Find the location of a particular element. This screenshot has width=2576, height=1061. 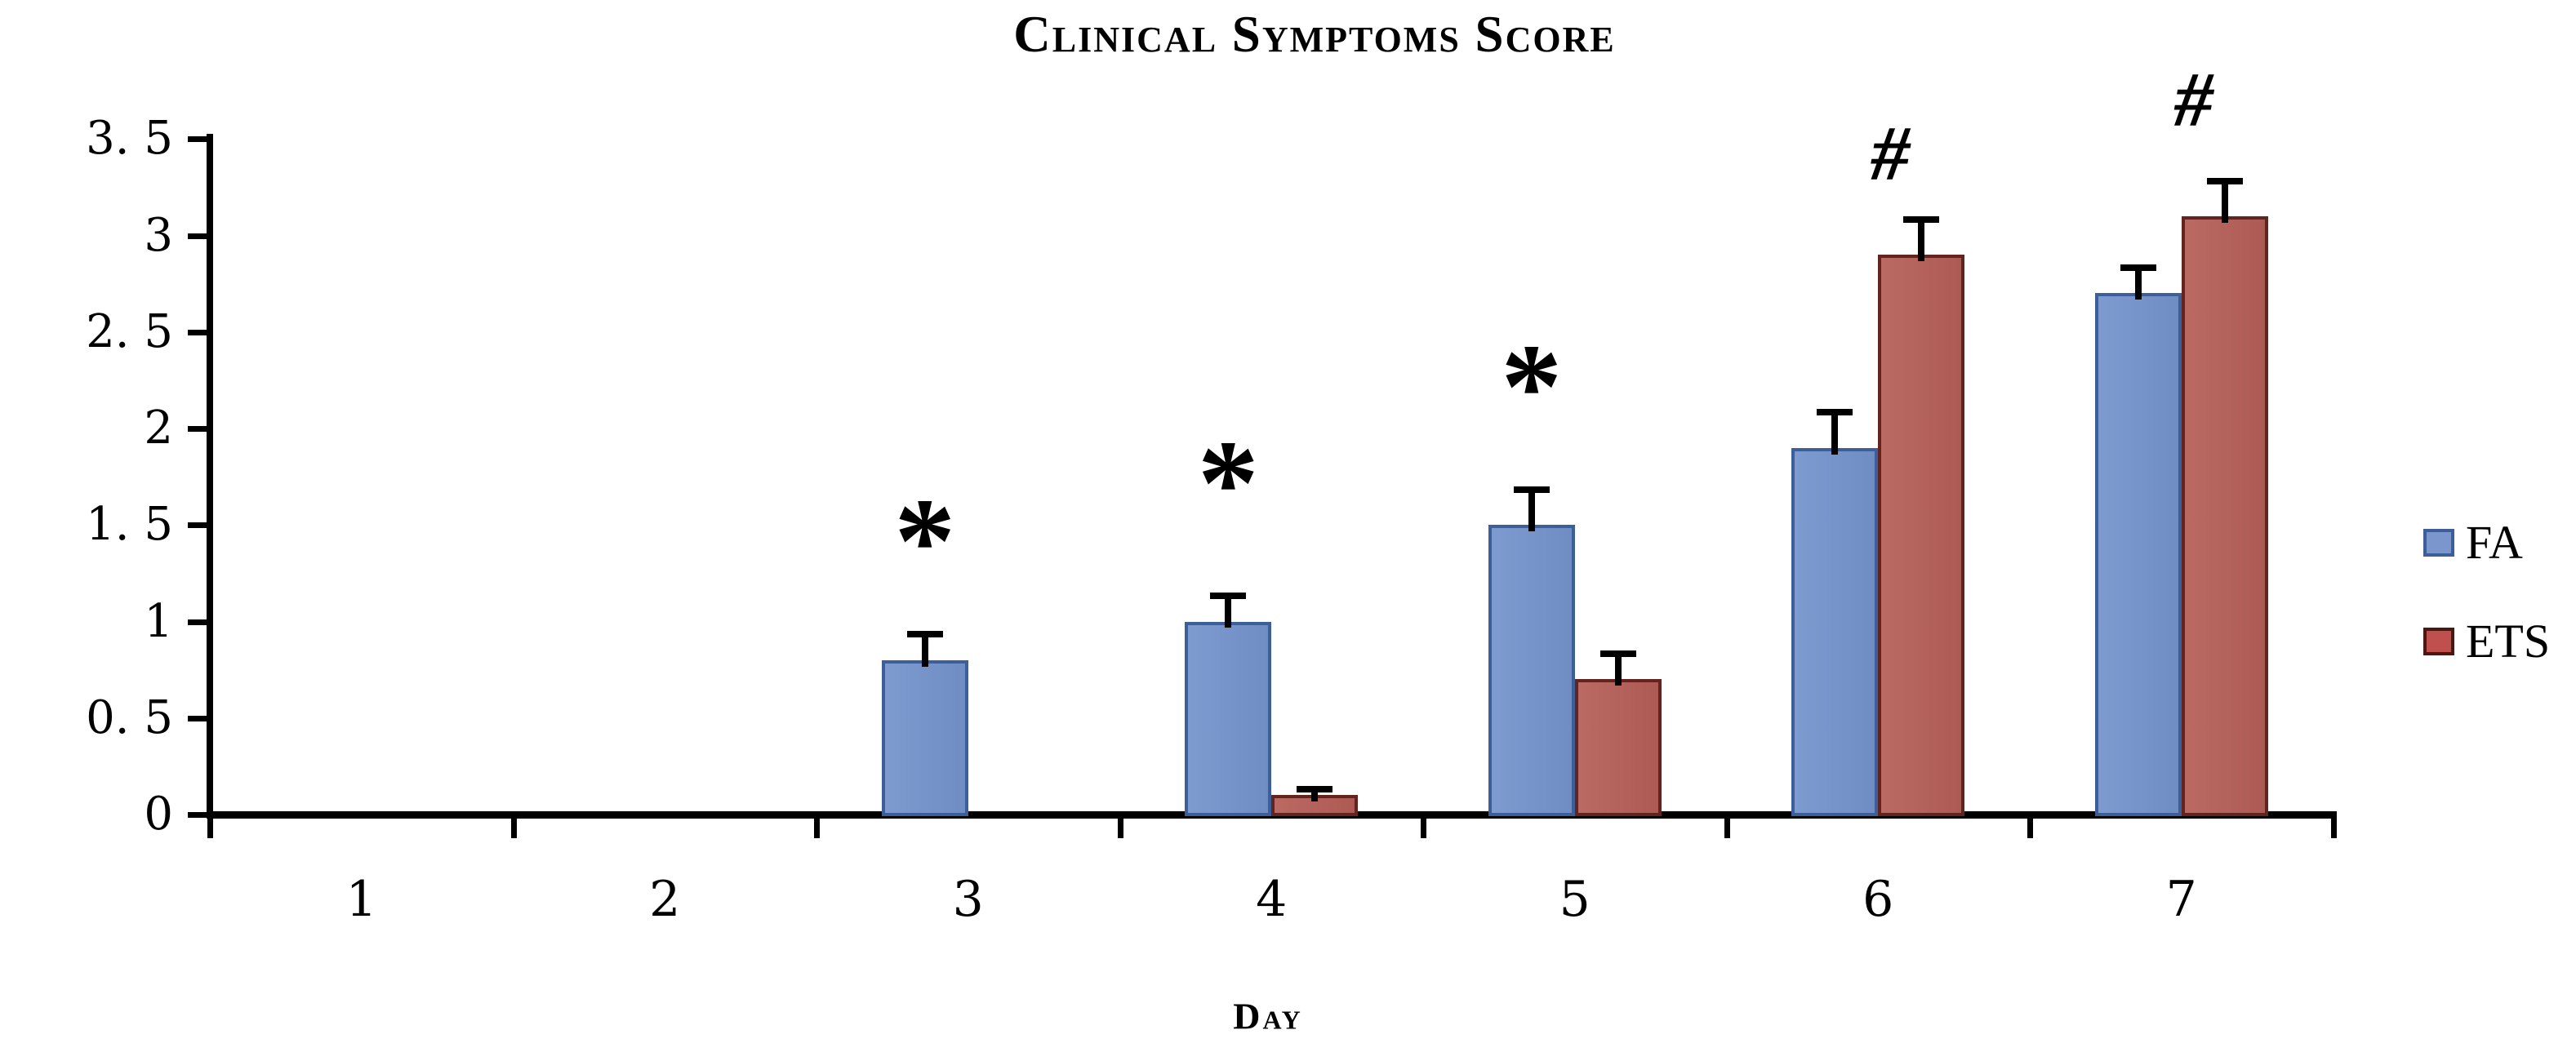

y-tick-label: 2. 5 is located at coordinates (129, 331).